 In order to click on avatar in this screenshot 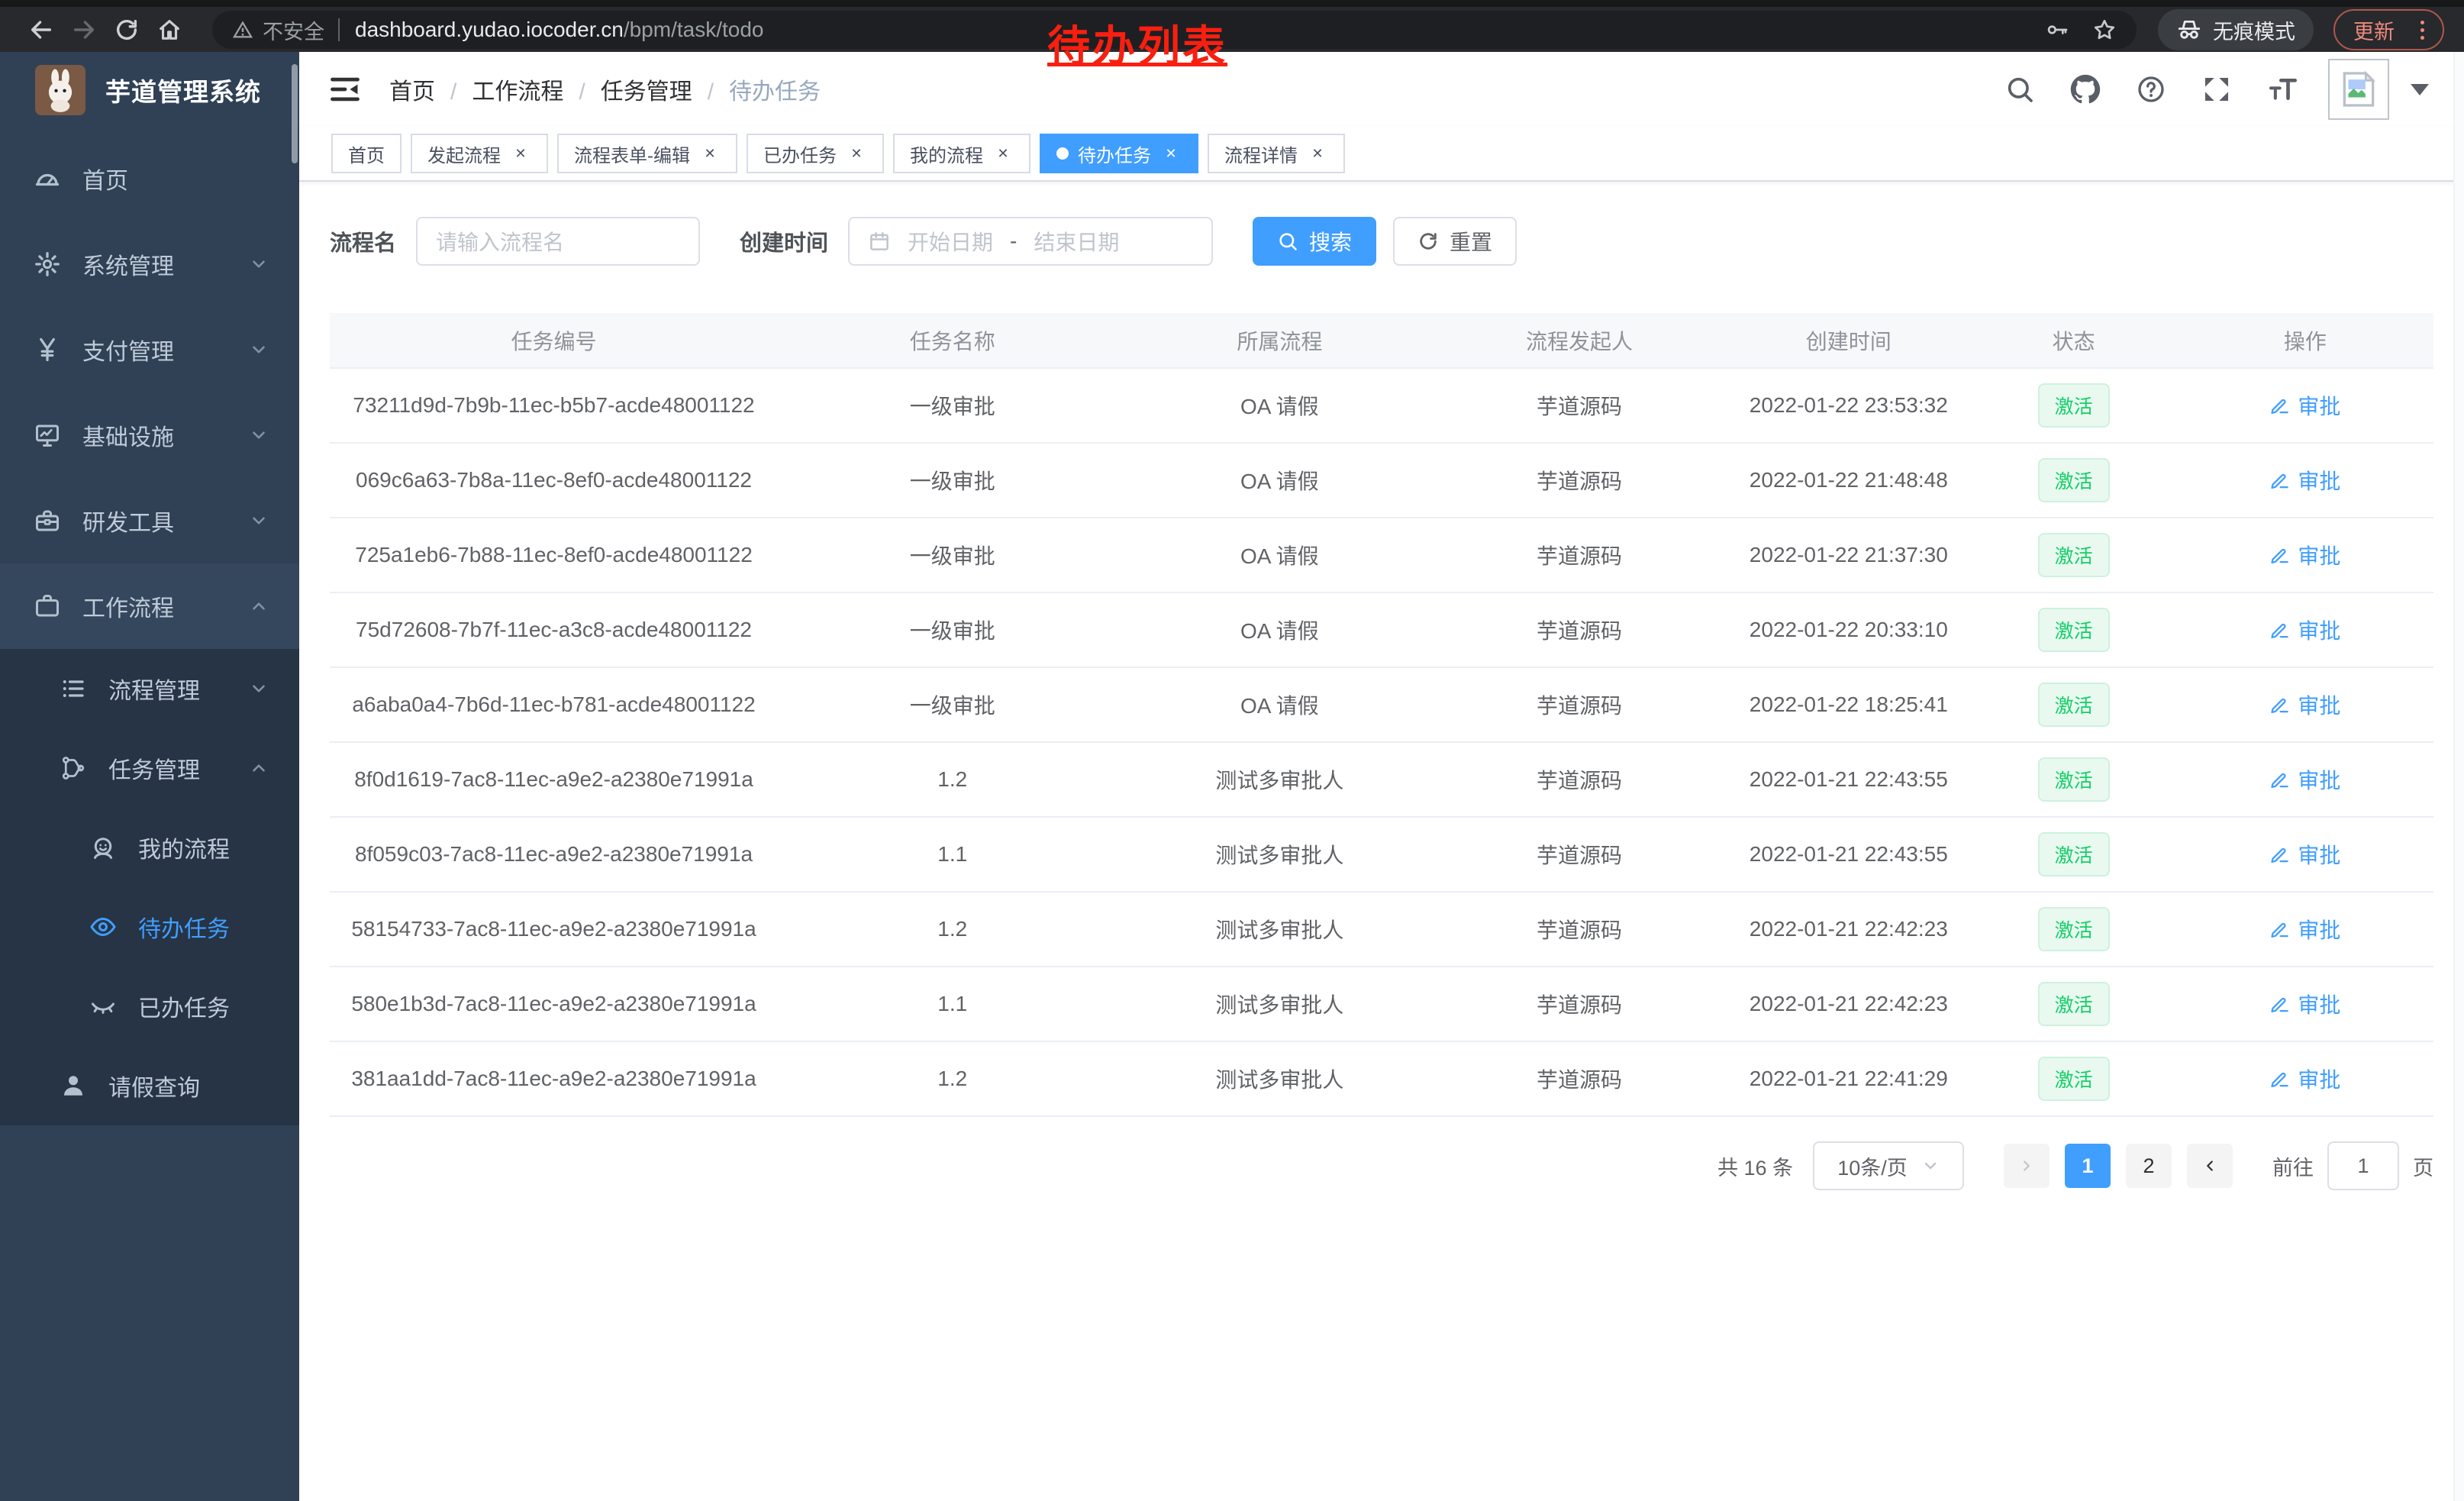, I will do `click(2359, 89)`.